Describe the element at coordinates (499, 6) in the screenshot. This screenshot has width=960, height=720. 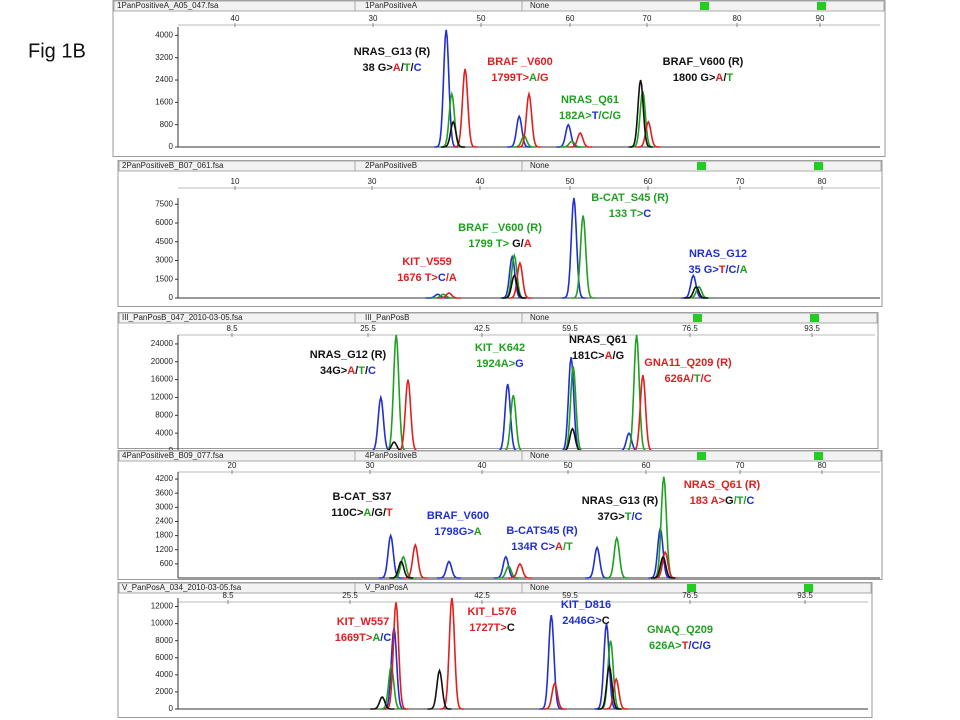
I see `panel-header` at that location.